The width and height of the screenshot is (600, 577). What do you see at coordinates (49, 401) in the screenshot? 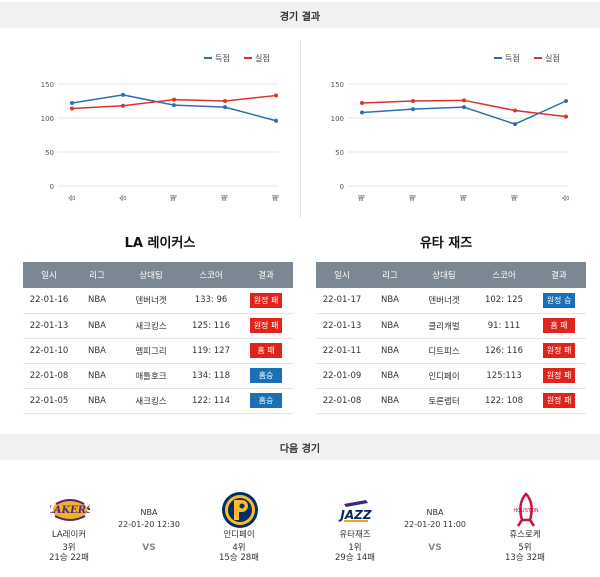
I see `cell-date: 22-01-05` at bounding box center [49, 401].